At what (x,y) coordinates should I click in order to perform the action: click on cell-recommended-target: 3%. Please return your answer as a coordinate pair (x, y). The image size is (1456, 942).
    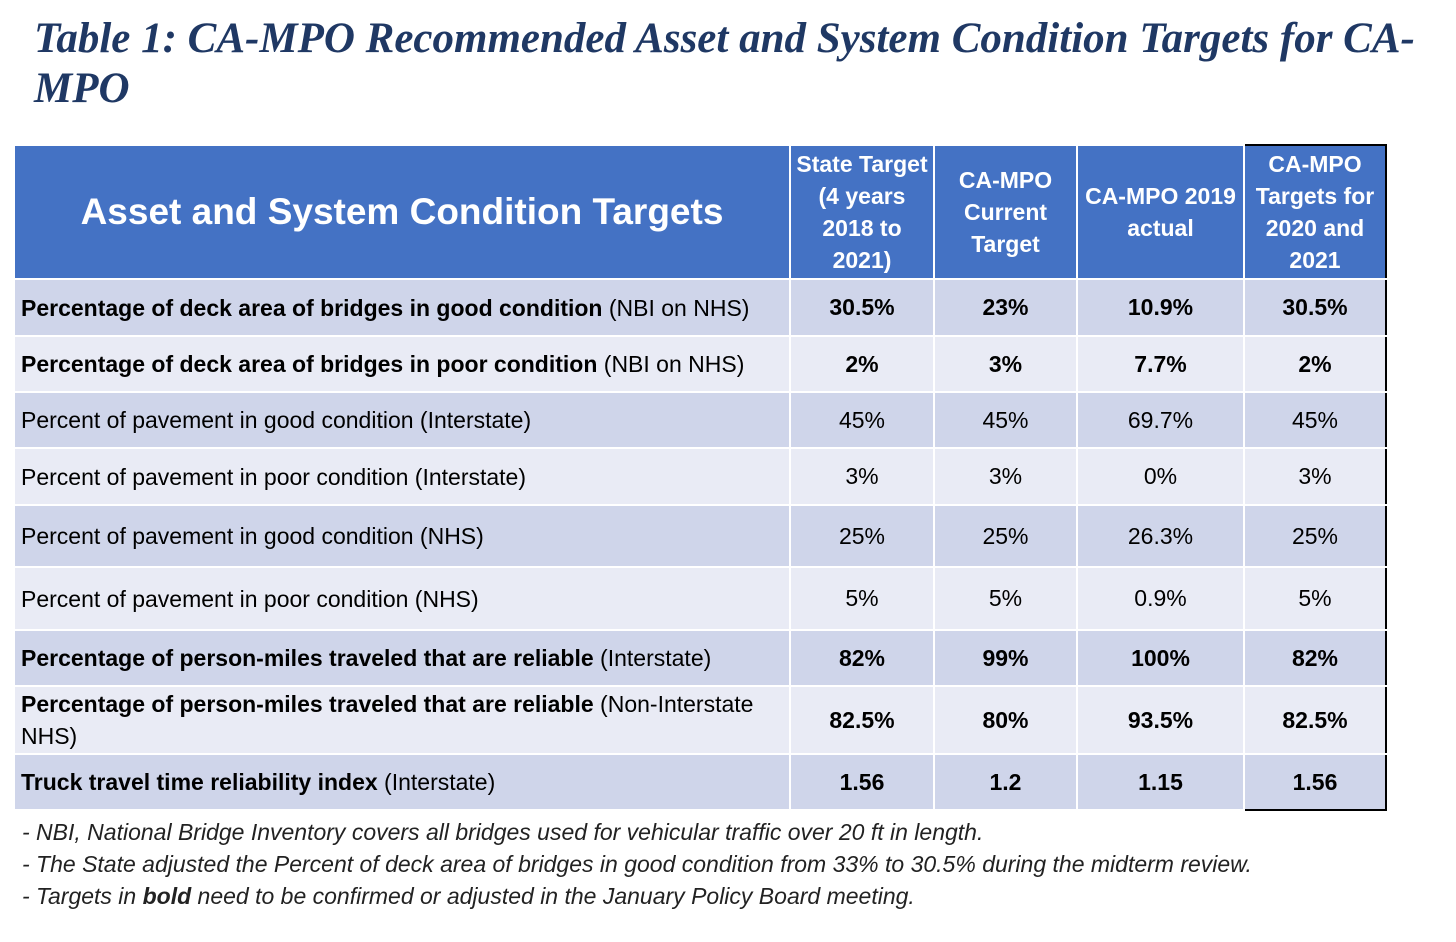
    Looking at the image, I should click on (1315, 476).